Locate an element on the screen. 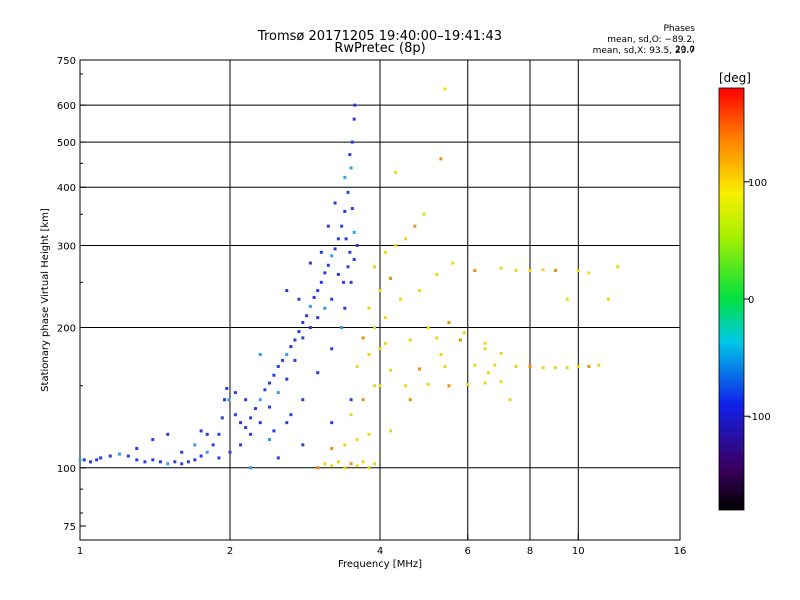 The width and height of the screenshot is (800, 600). colorbar is located at coordinates (731, 299).